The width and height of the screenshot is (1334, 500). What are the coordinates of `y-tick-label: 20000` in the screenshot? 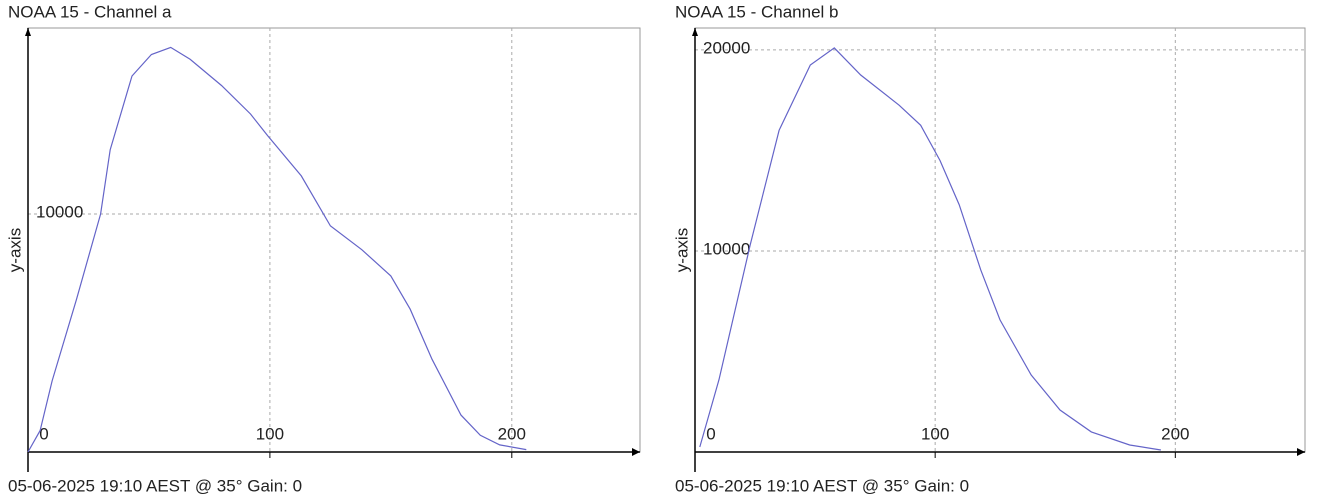 It's located at (726, 47).